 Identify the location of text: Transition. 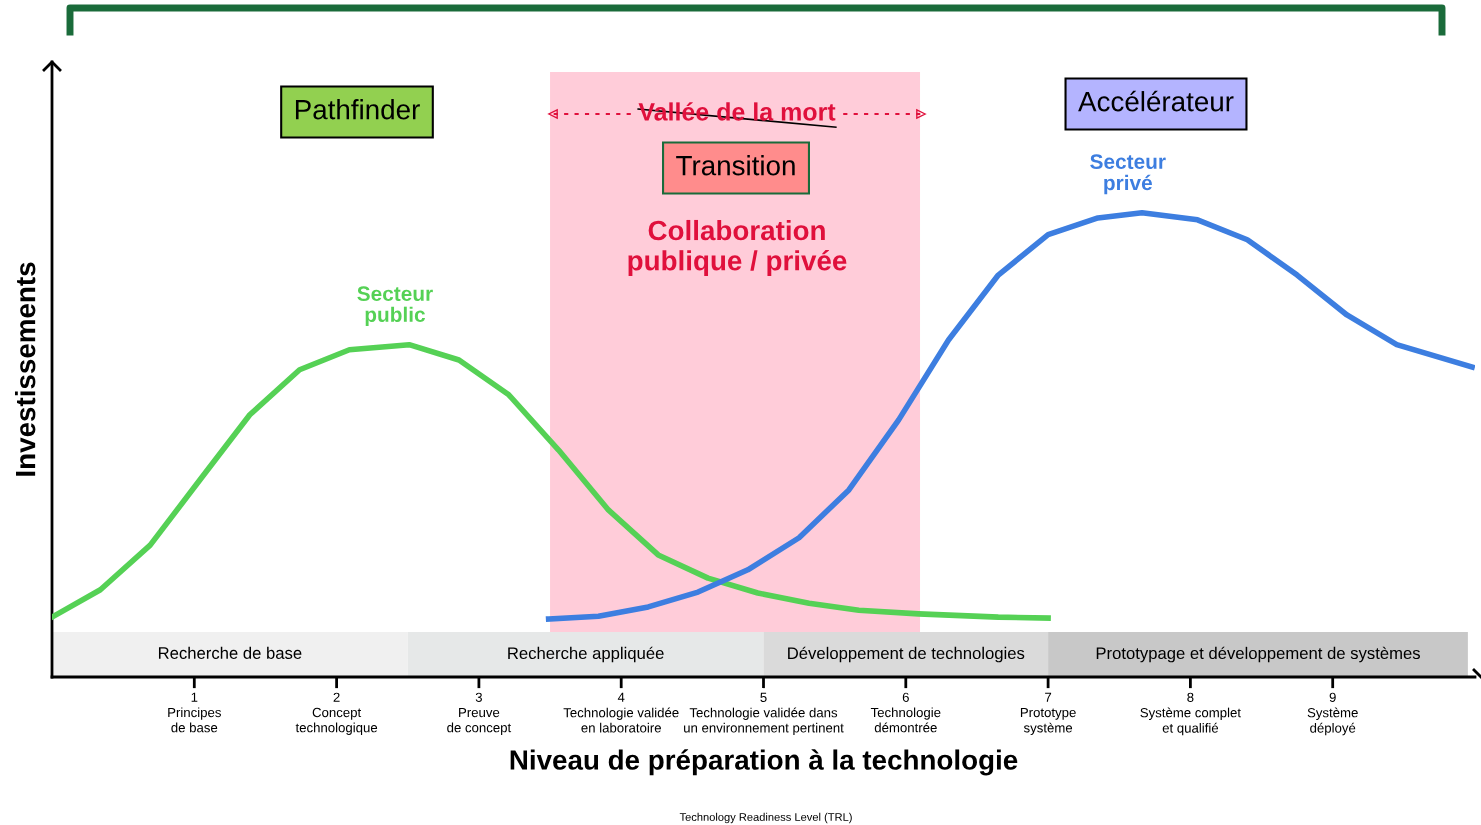
(735, 165).